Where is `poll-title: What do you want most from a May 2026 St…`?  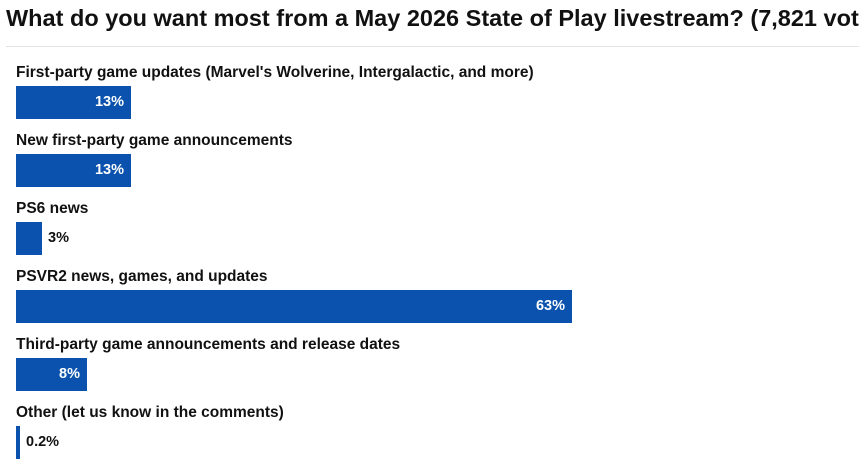 poll-title: What do you want most from a May 2026 St… is located at coordinates (432, 18).